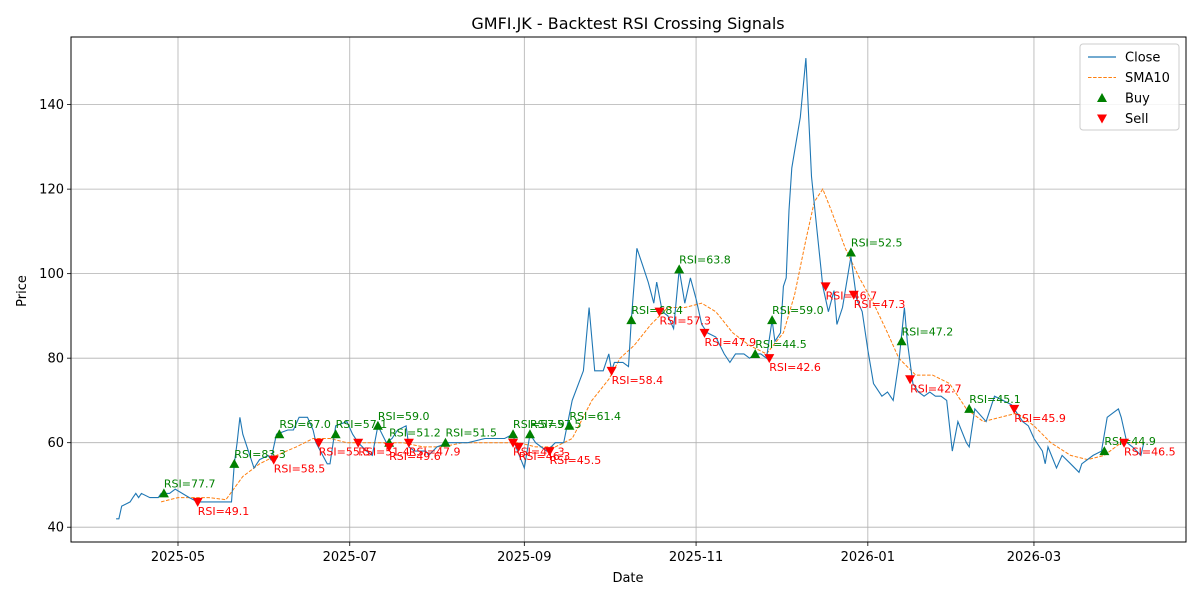  I want to click on buy-rsi-label: RSI=51.2, so click(415, 433).